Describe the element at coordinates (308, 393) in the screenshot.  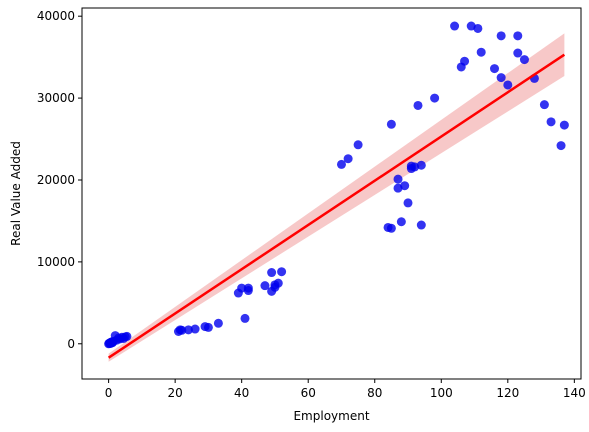
I see `x-tick-label: 60` at that location.